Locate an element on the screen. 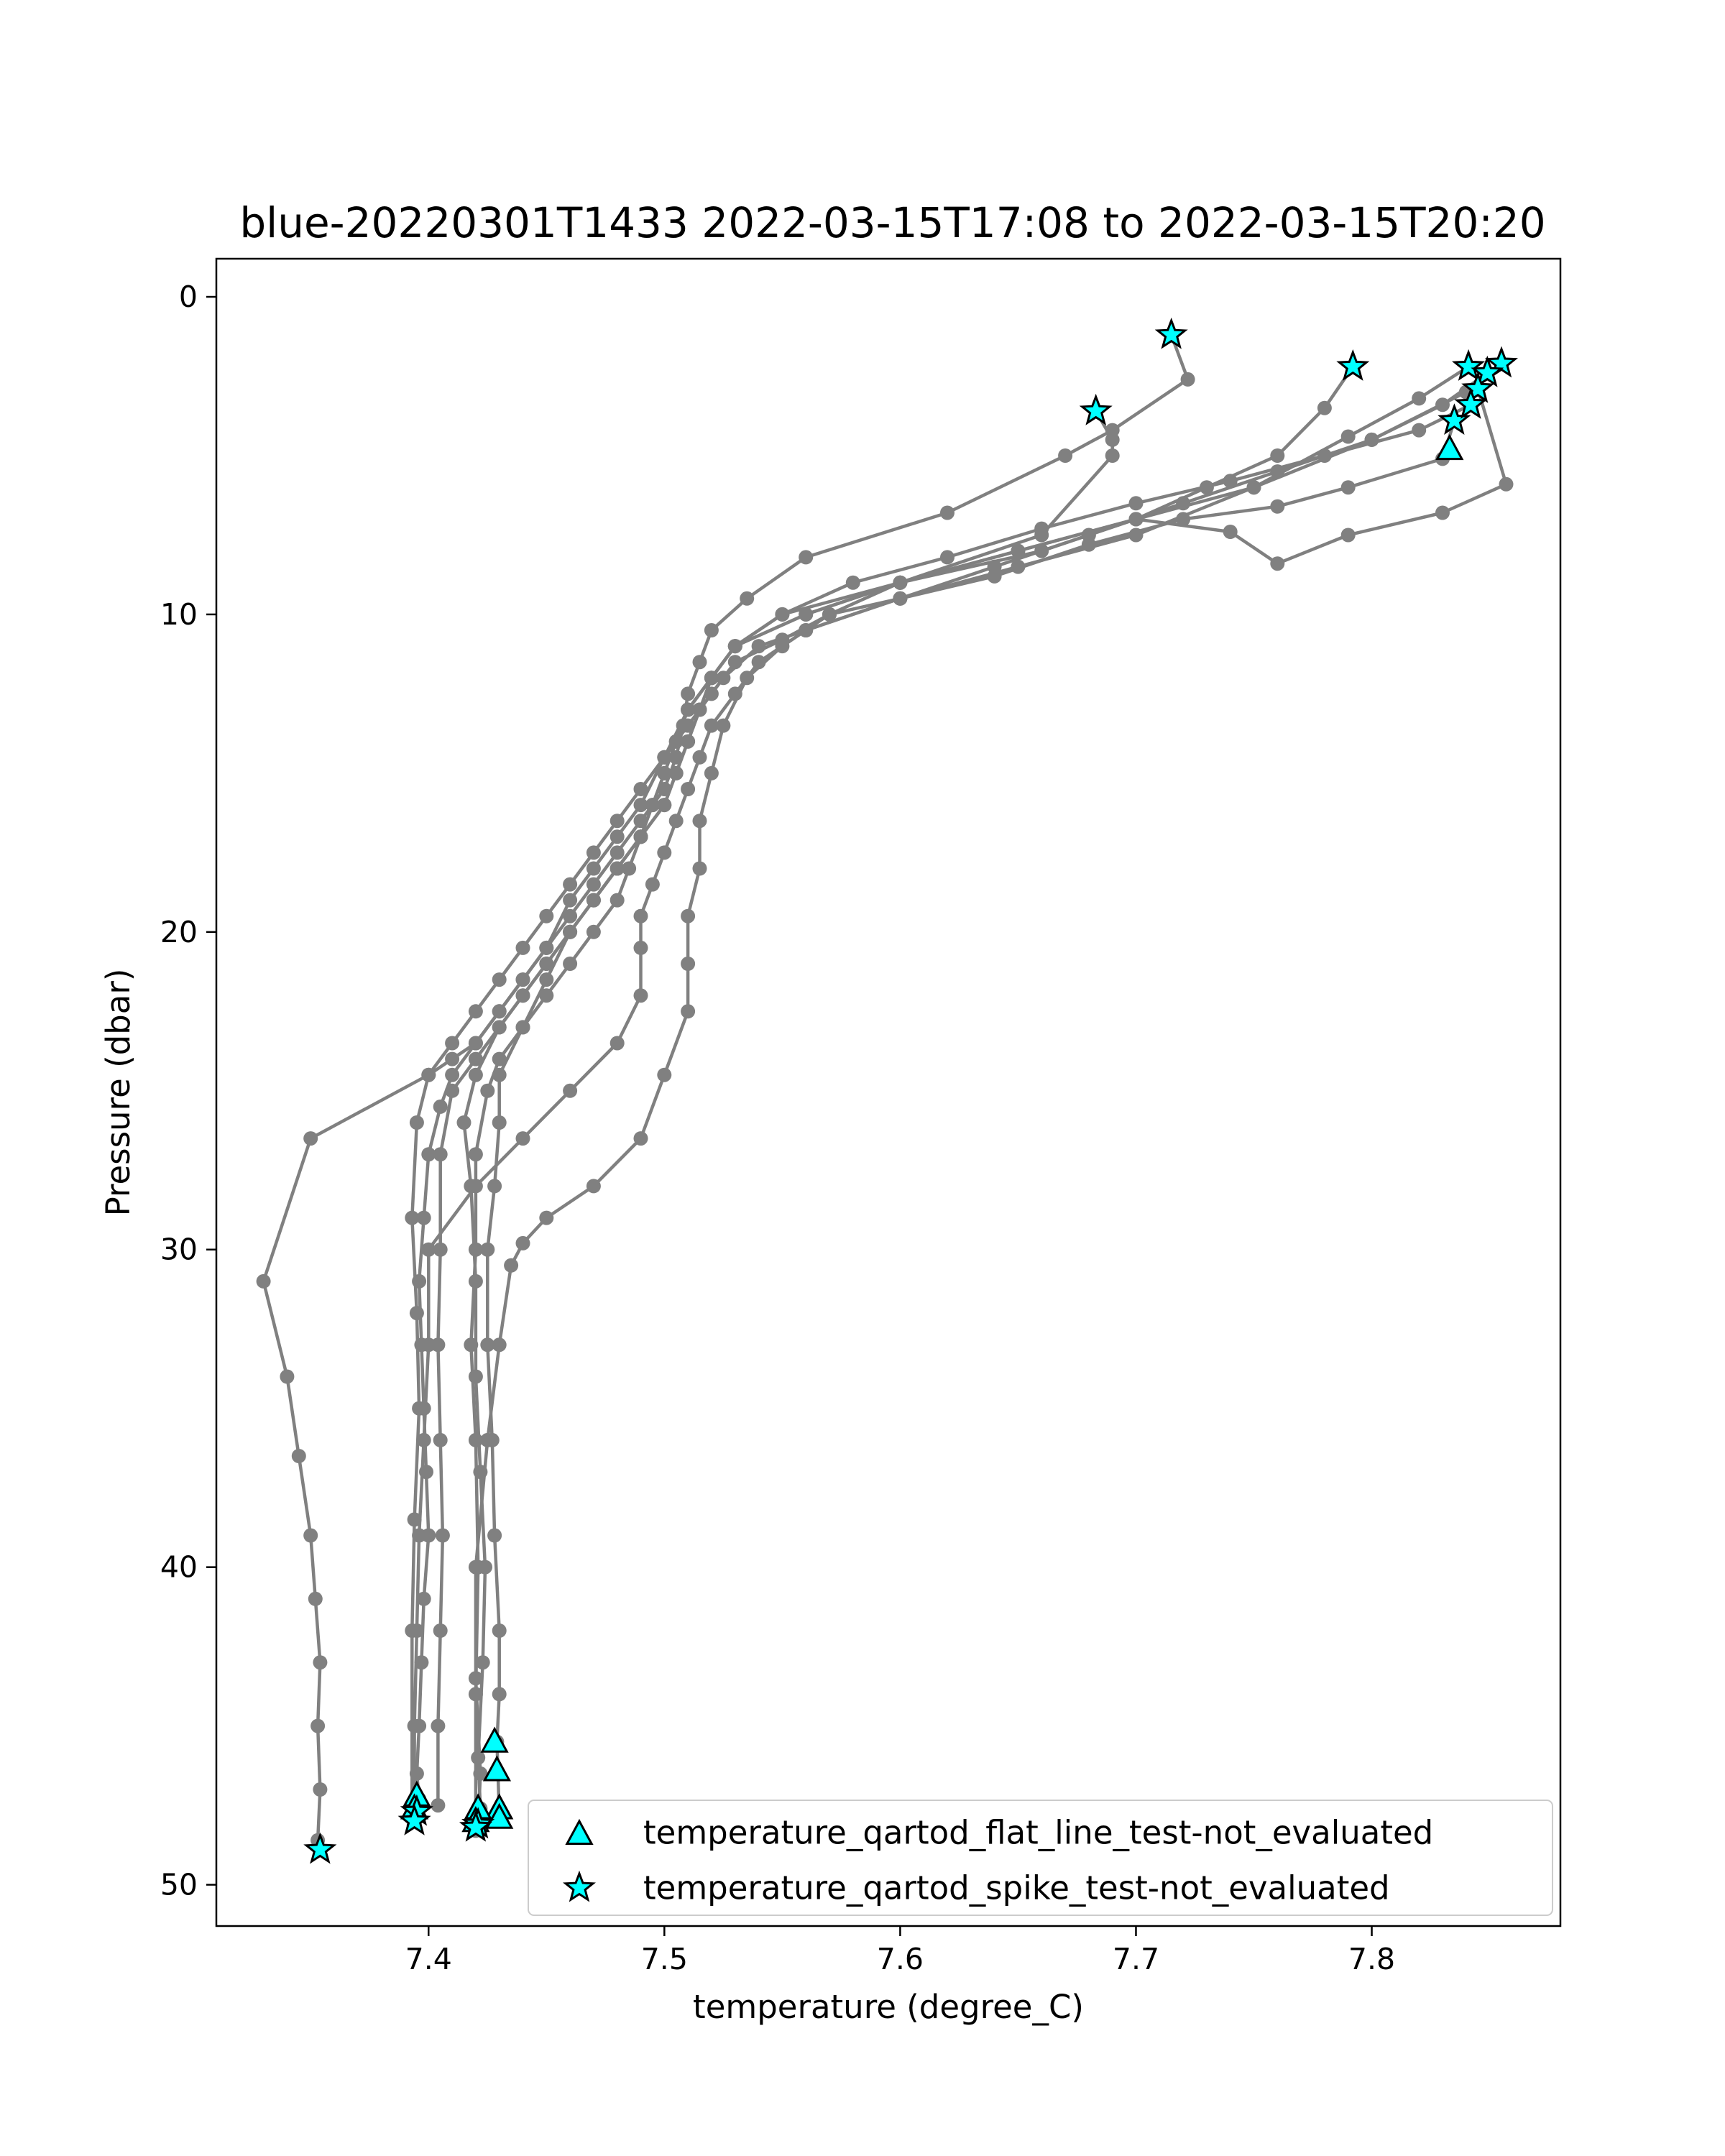 The height and width of the screenshot is (2156, 1725). x-tick-label: 7.6 is located at coordinates (900, 1959).